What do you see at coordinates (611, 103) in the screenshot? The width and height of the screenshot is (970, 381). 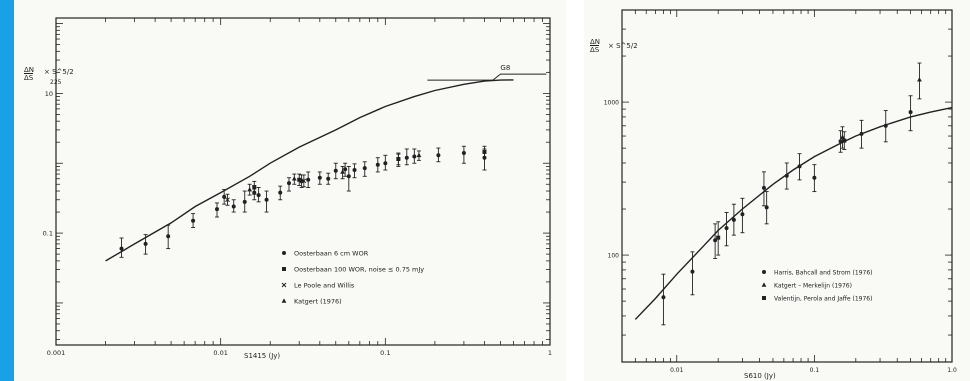 I see `y-tick-label: 1000` at bounding box center [611, 103].